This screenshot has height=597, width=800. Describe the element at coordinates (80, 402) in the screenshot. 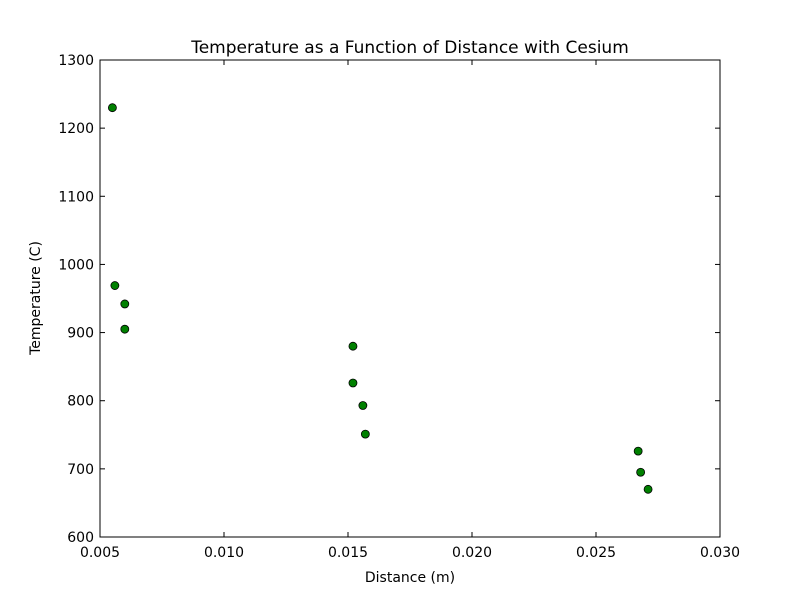

I see `y-tick-label: 800` at that location.